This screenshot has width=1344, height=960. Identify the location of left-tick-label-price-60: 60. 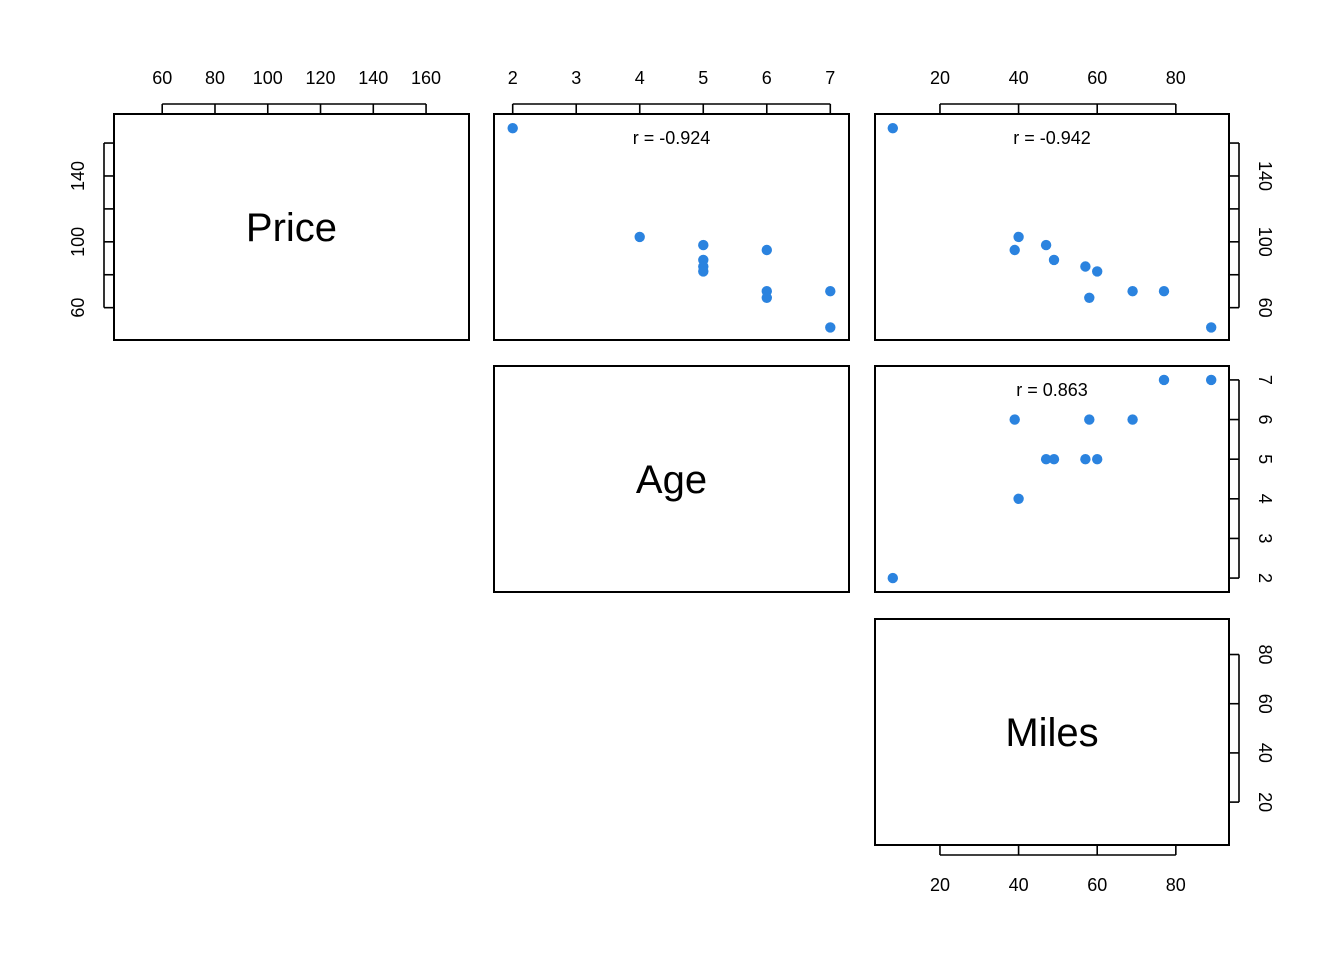
(78, 308).